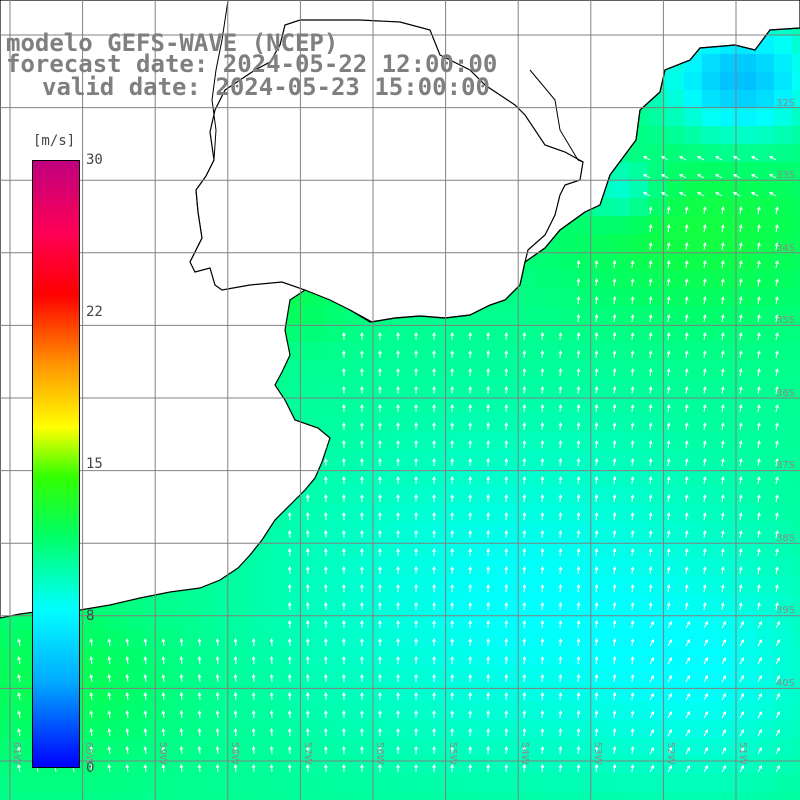 The width and height of the screenshot is (800, 800). Describe the element at coordinates (90, 768) in the screenshot. I see `colorbar-tick: 0` at that location.